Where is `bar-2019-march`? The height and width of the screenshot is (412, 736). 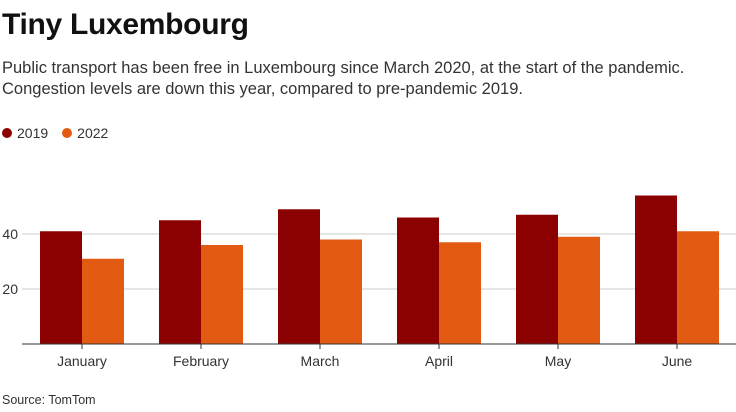
bar-2019-march is located at coordinates (299, 276).